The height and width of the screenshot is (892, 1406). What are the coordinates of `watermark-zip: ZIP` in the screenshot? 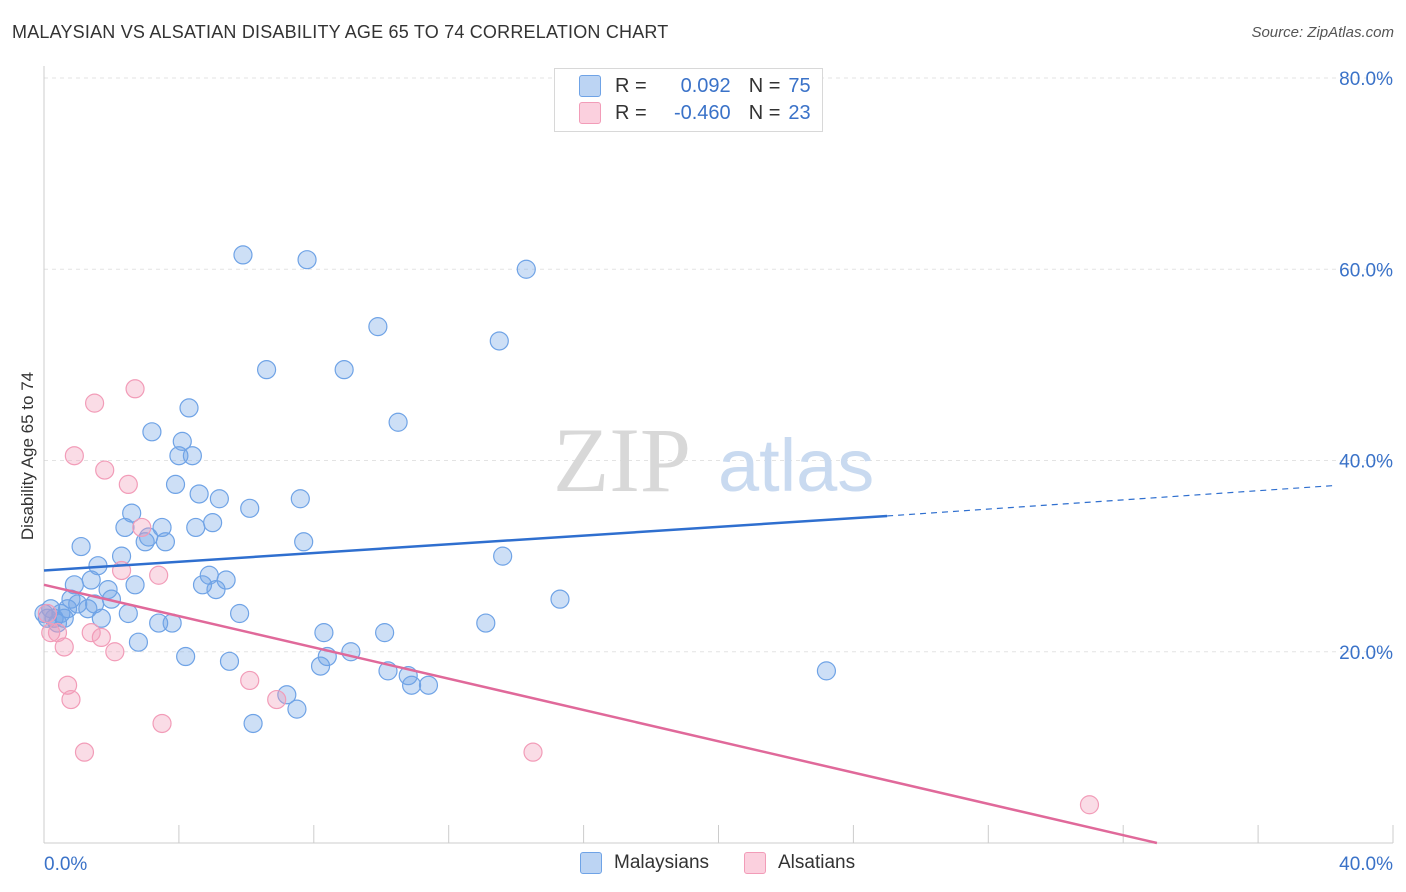 It's located at (622, 460).